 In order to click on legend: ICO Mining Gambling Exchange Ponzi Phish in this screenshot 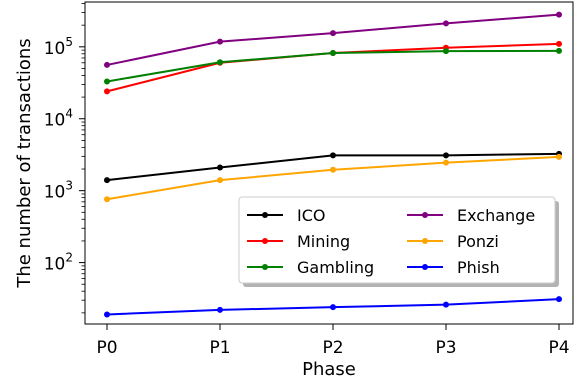, I will do `click(398, 241)`.